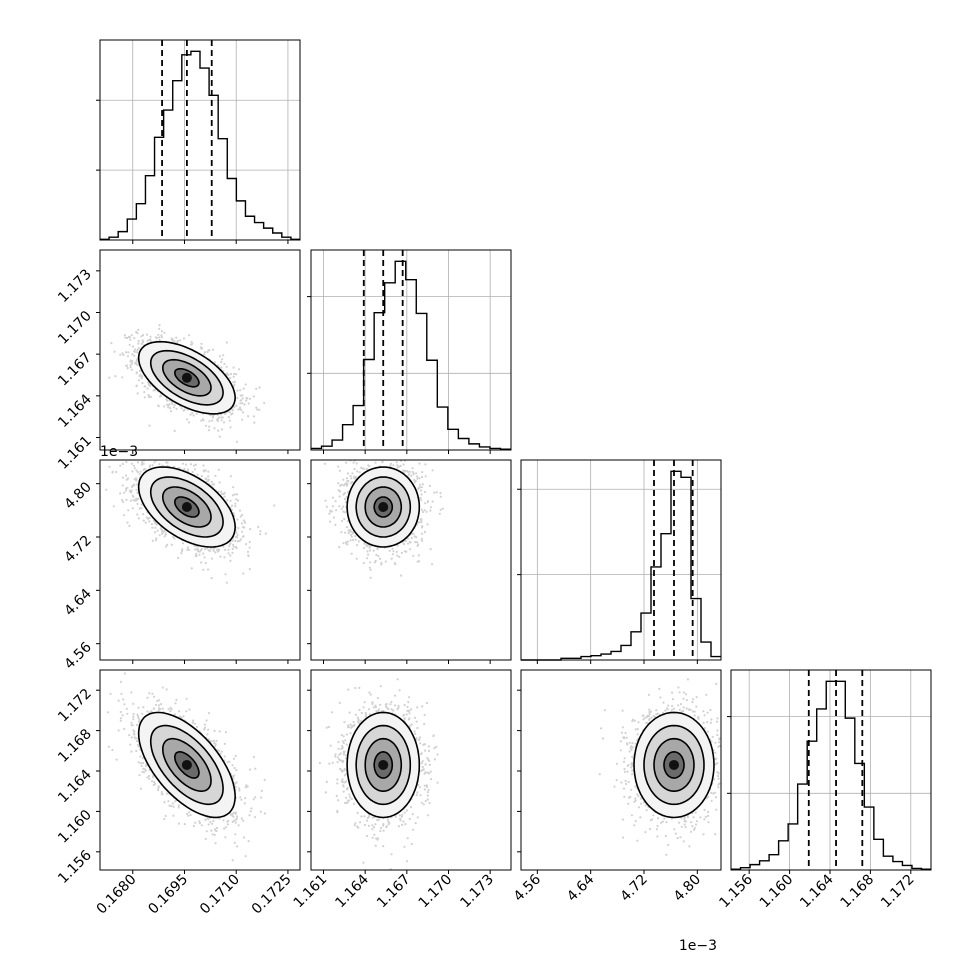 The height and width of the screenshot is (970, 970). I want to click on x-tick-label: 1.156, so click(736, 891).